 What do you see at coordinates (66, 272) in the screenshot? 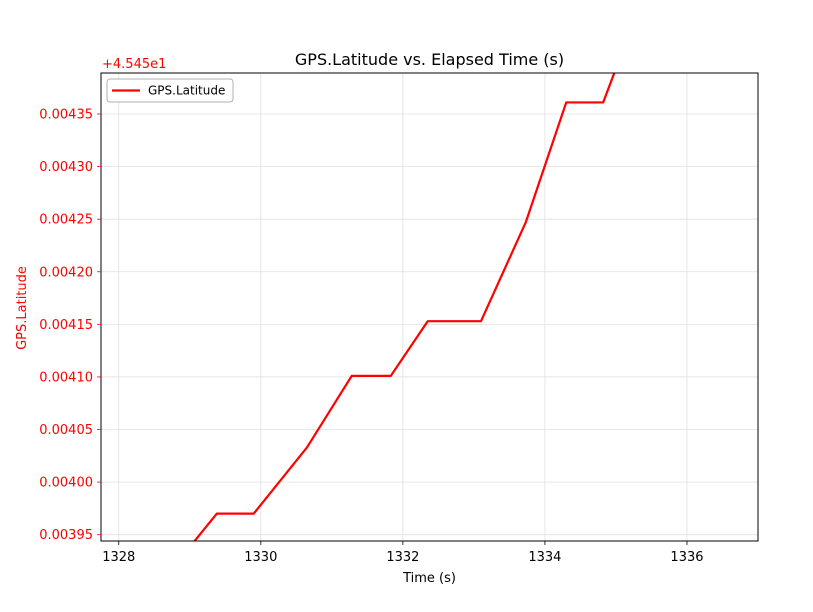
I see `y-tick-label: 0.00420` at bounding box center [66, 272].